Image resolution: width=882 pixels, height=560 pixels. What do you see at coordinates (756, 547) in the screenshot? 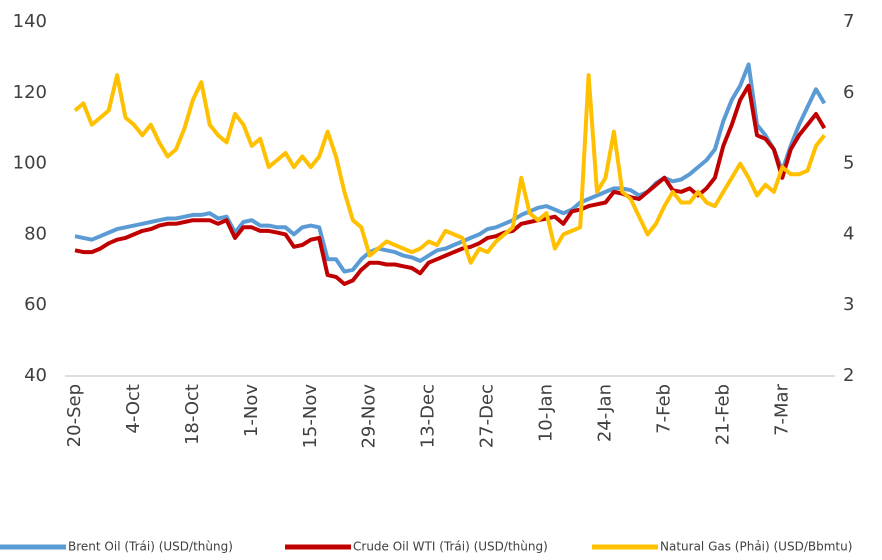
I see `legend-label: Natural Gas (Phải) (USD/Bbmtu)` at bounding box center [756, 547].